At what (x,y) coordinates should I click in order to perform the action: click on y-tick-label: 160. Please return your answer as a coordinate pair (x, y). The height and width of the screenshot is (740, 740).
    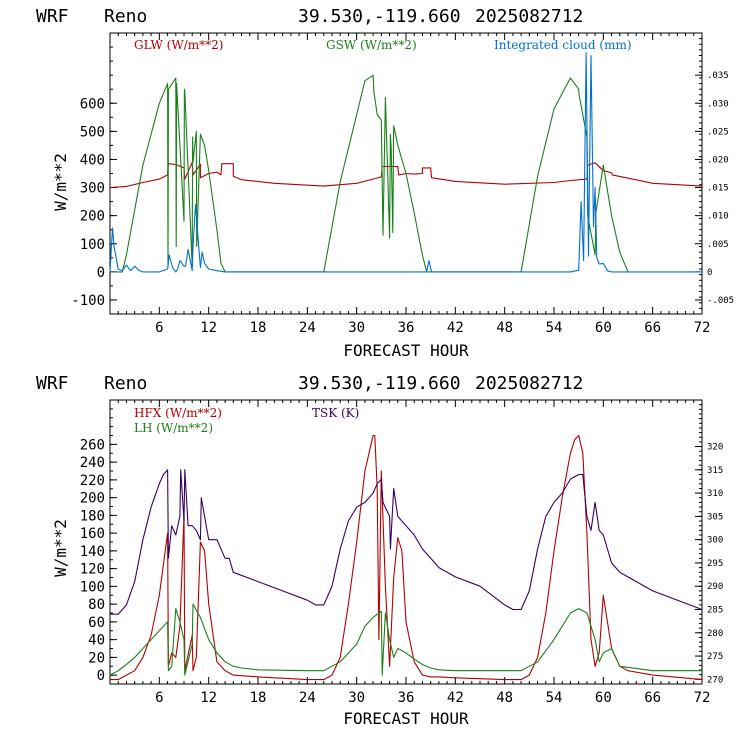
    Looking at the image, I should click on (92, 534).